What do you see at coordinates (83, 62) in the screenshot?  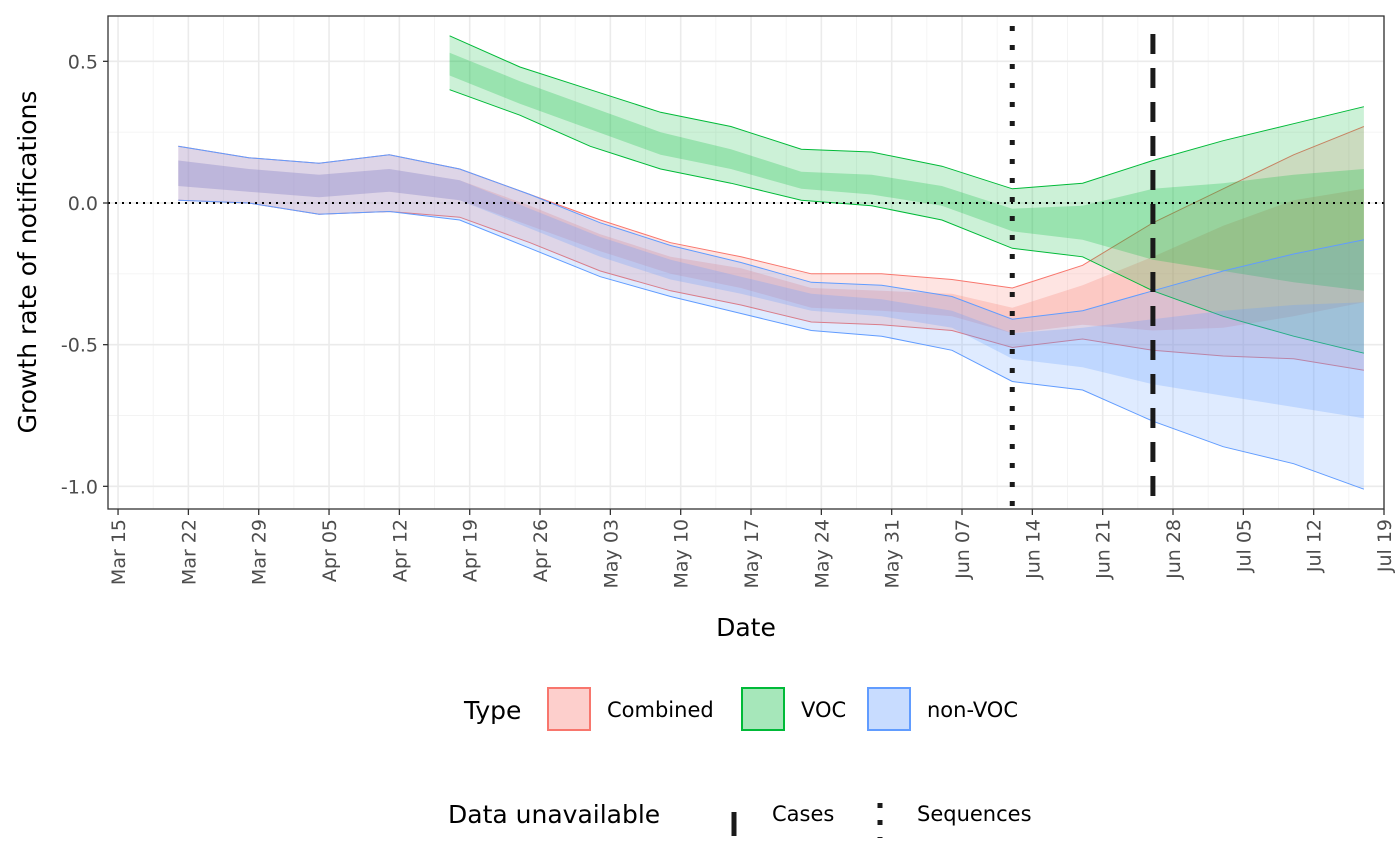 I see `y-tick-label-0: 0.5` at bounding box center [83, 62].